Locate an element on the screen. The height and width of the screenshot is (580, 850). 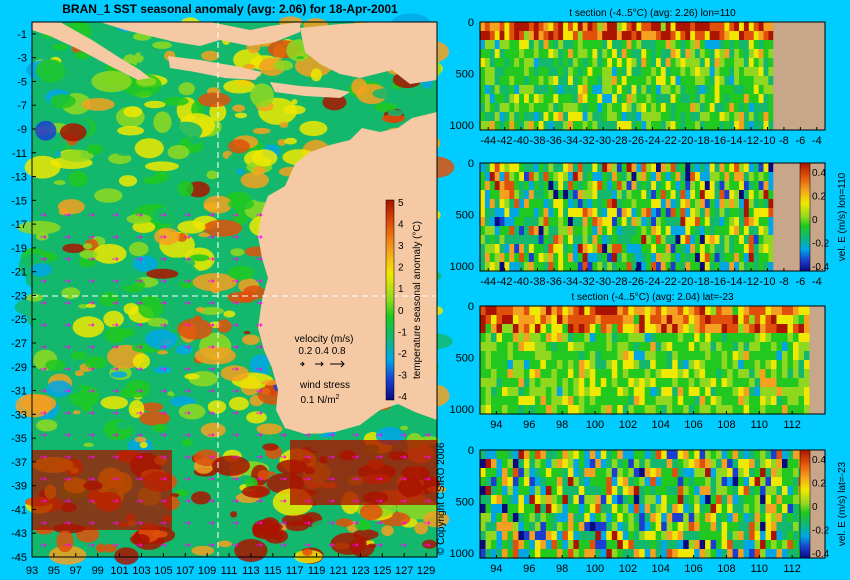
map-x-tick: 113 is located at coordinates (251, 571).